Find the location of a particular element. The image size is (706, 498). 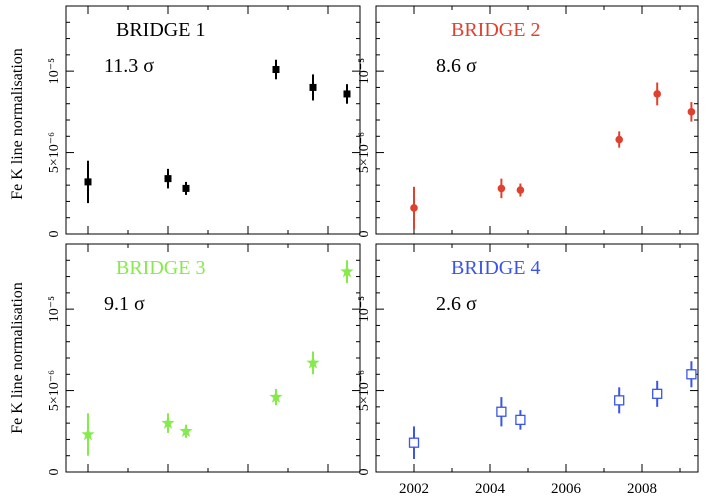

panel-title: BRIDGE 2 is located at coordinates (495, 30).